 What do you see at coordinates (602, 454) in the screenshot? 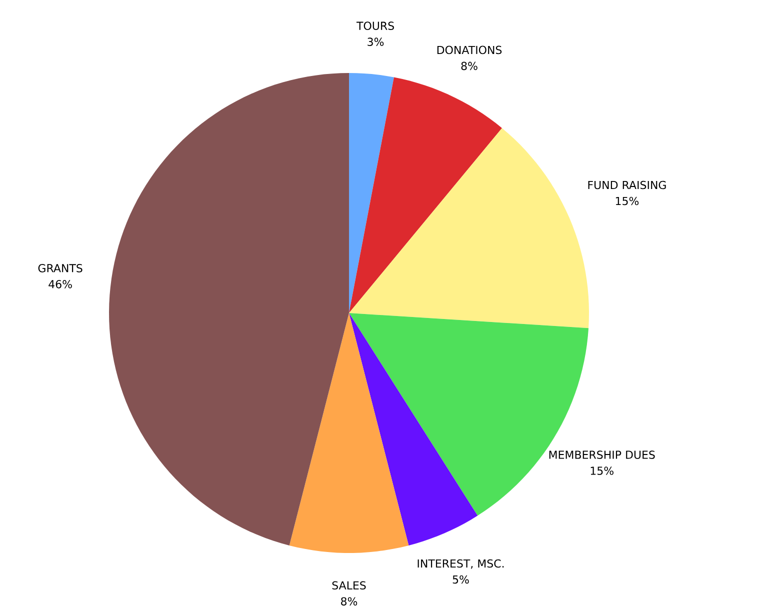
I see `slice-label: MEMBERSHIP DUES` at bounding box center [602, 454].